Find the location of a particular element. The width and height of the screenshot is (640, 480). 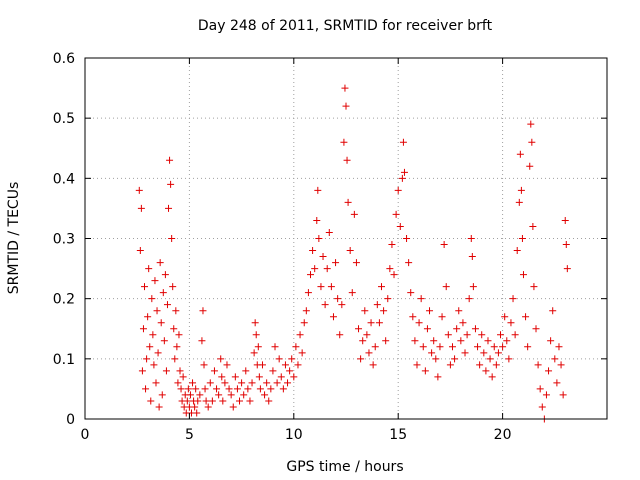

y-tick-label: 0 is located at coordinates (70, 420).